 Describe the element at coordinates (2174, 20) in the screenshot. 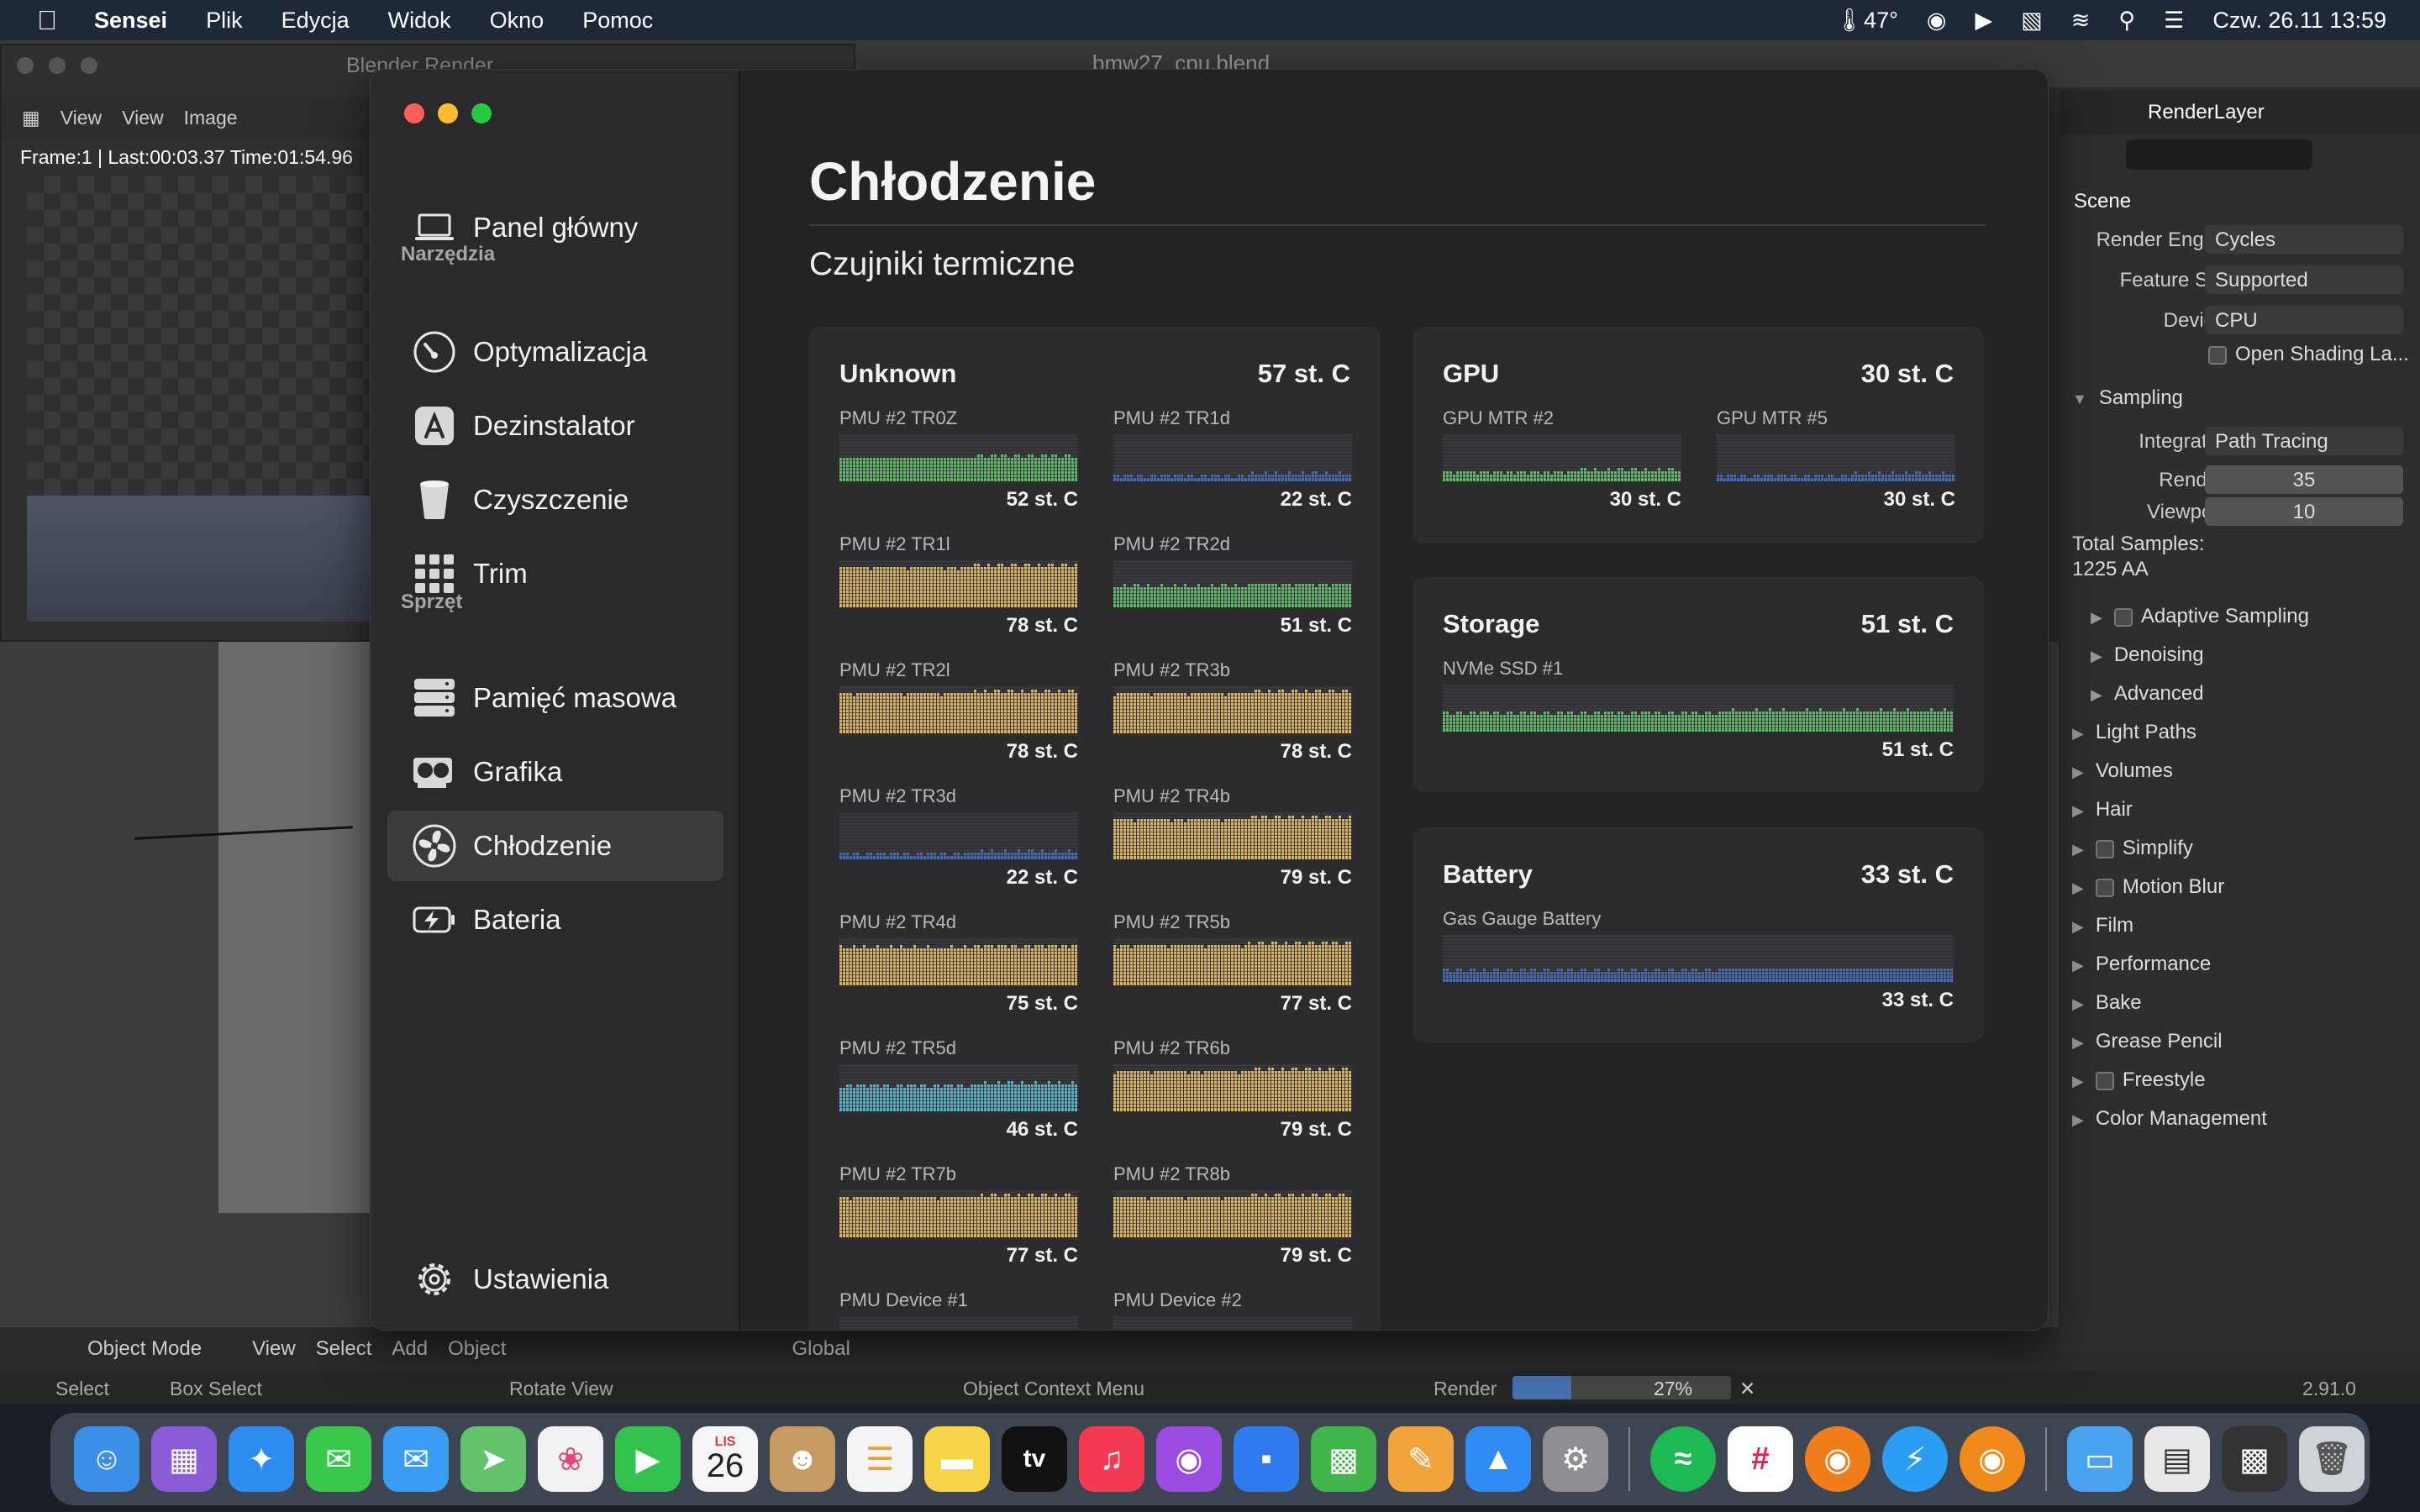

I see `control-center-icon: ☰` at that location.